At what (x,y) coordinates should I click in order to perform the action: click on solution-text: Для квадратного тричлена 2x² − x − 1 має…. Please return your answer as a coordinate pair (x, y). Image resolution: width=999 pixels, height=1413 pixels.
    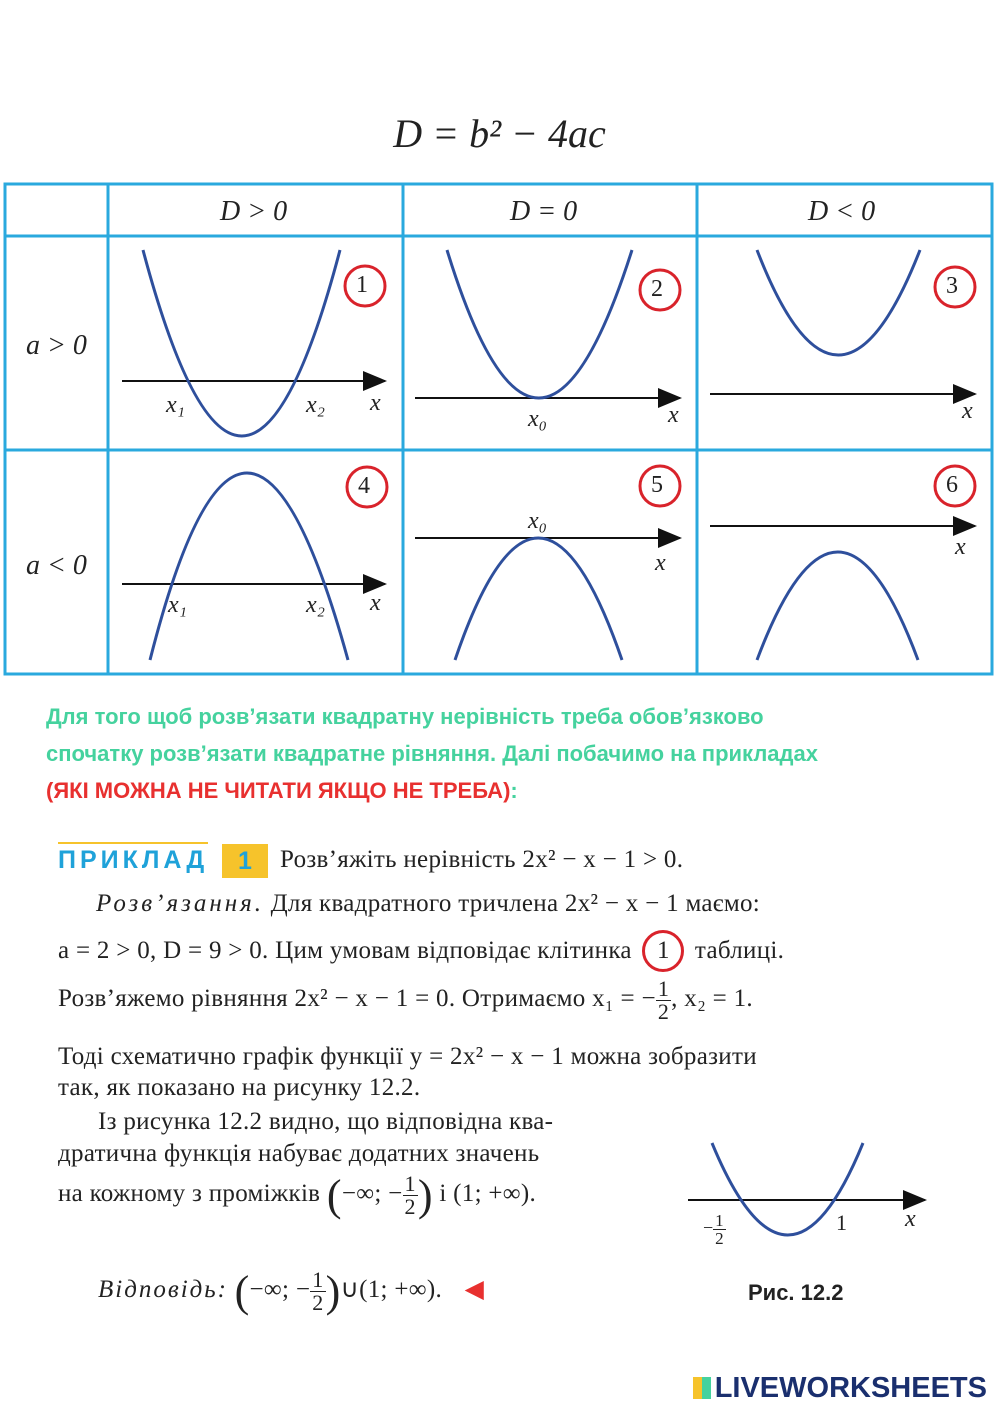
    Looking at the image, I should click on (512, 903).